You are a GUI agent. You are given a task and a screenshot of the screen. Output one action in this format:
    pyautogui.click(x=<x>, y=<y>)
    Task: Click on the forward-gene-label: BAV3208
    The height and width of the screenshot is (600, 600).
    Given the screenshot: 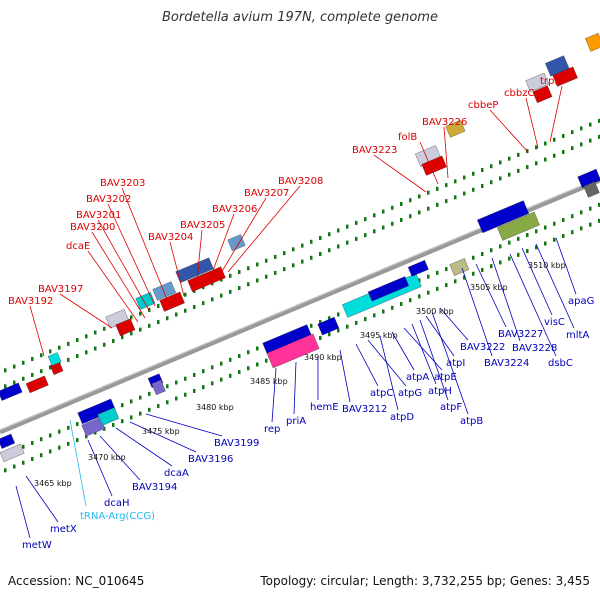 What is the action you would take?
    pyautogui.click(x=300, y=181)
    